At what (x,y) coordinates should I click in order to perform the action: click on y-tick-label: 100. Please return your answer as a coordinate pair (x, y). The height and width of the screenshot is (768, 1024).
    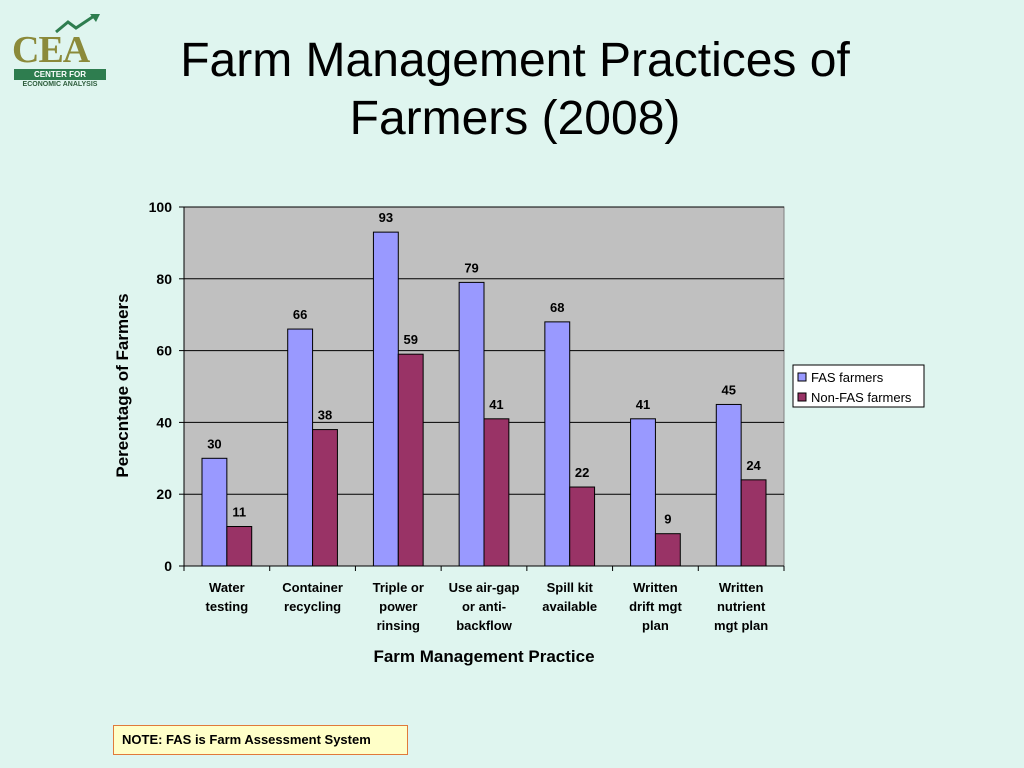
    Looking at the image, I should click on (161, 207).